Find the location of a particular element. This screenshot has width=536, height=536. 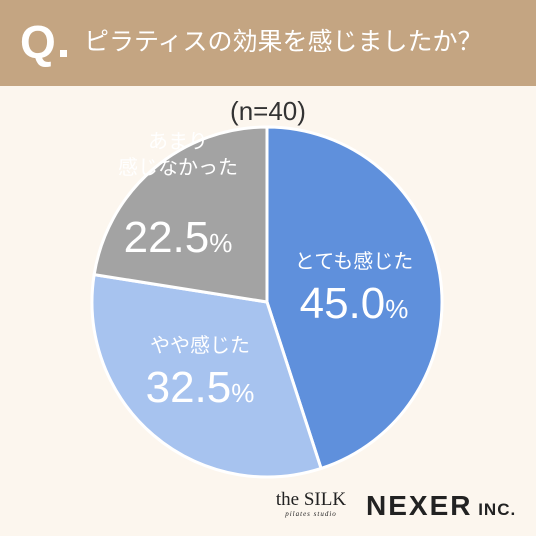

nexer-logo: NEXER INC. is located at coordinates (441, 506).